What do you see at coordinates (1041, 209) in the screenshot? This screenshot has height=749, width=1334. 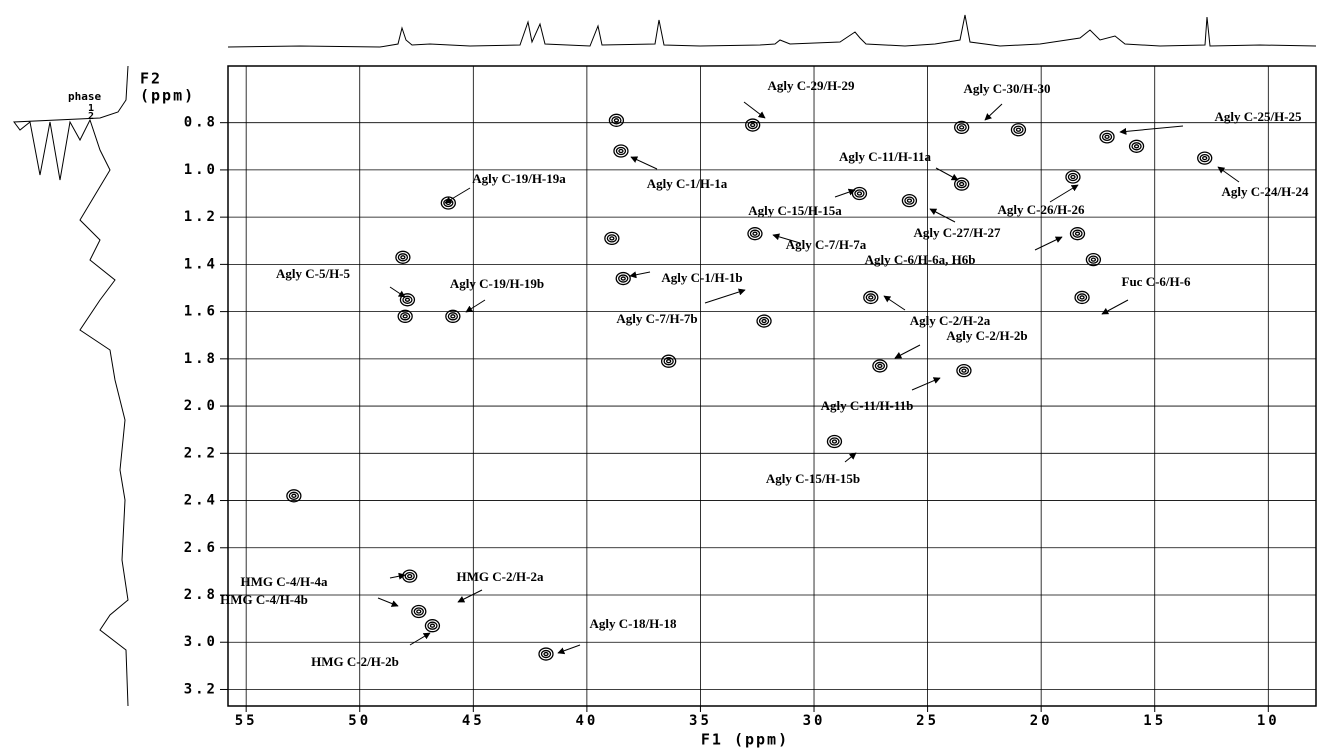 I see `annotation: Agly C-26/H-26` at bounding box center [1041, 209].